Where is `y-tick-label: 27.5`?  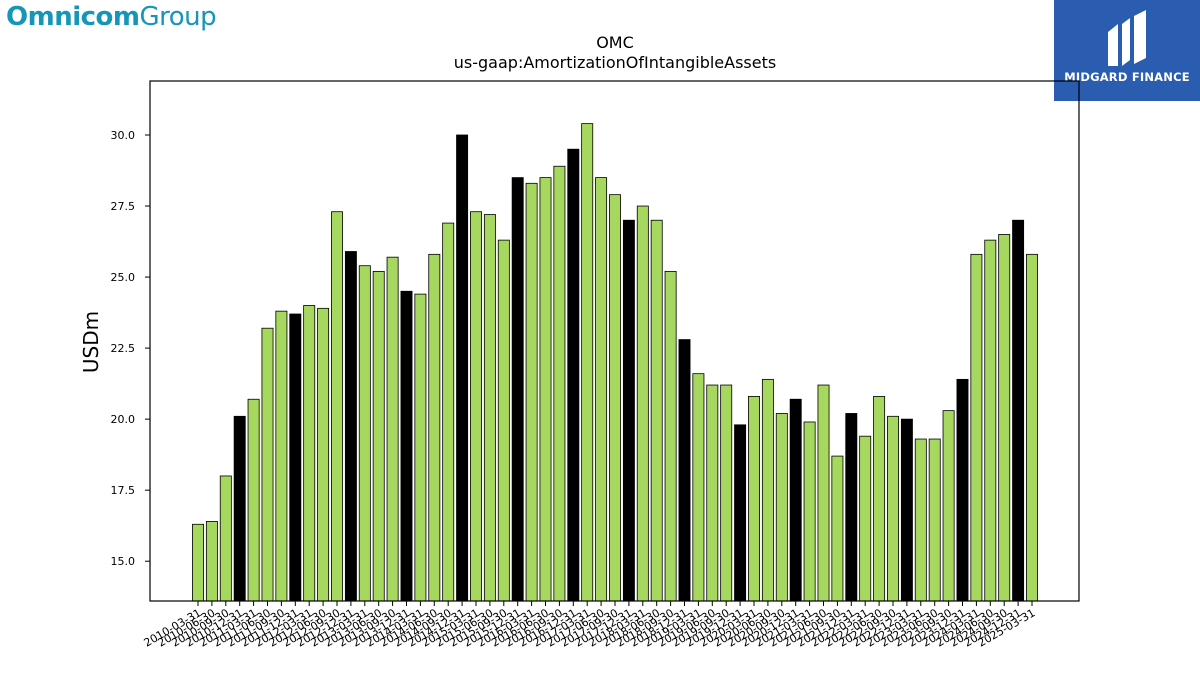 y-tick-label: 27.5 is located at coordinates (123, 206).